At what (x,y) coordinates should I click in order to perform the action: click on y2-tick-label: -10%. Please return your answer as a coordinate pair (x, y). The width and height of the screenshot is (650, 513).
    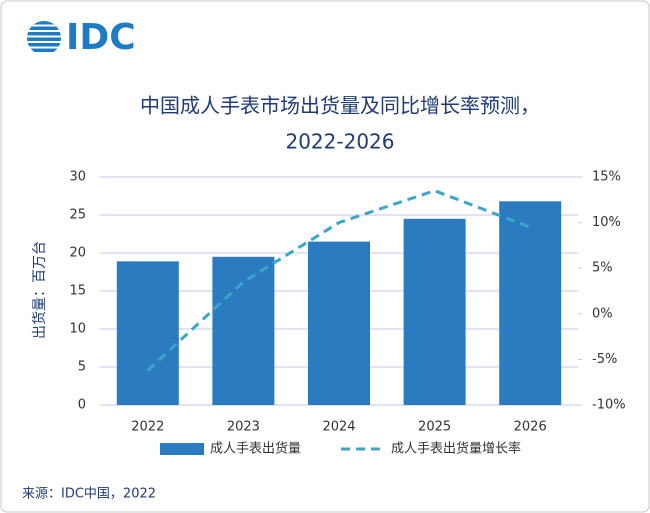
    Looking at the image, I should click on (609, 405).